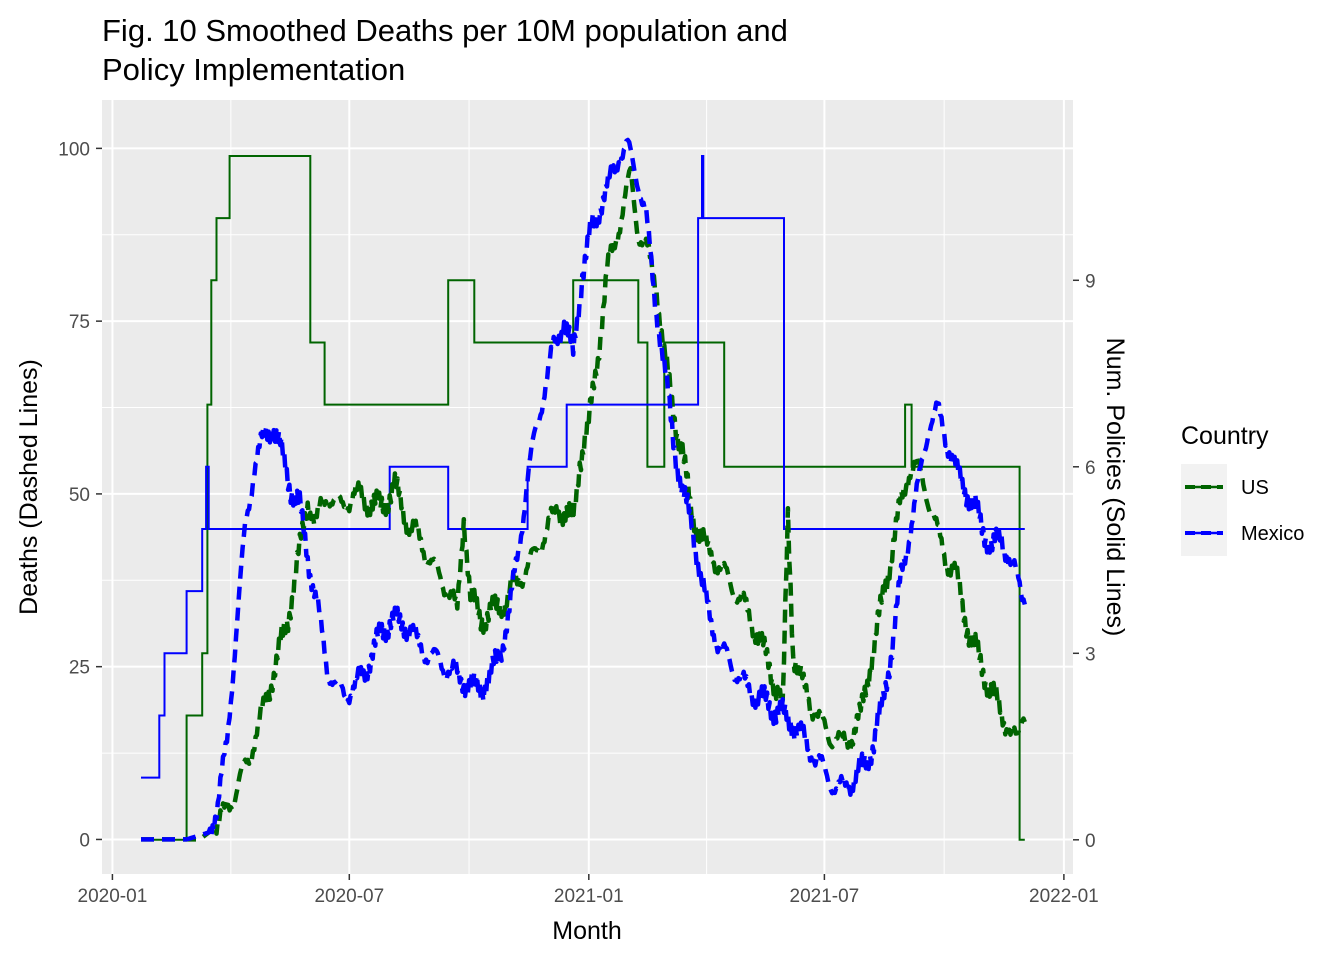 The image size is (1344, 960). Describe the element at coordinates (113, 896) in the screenshot. I see `x-tick-label: 2020-01` at that location.